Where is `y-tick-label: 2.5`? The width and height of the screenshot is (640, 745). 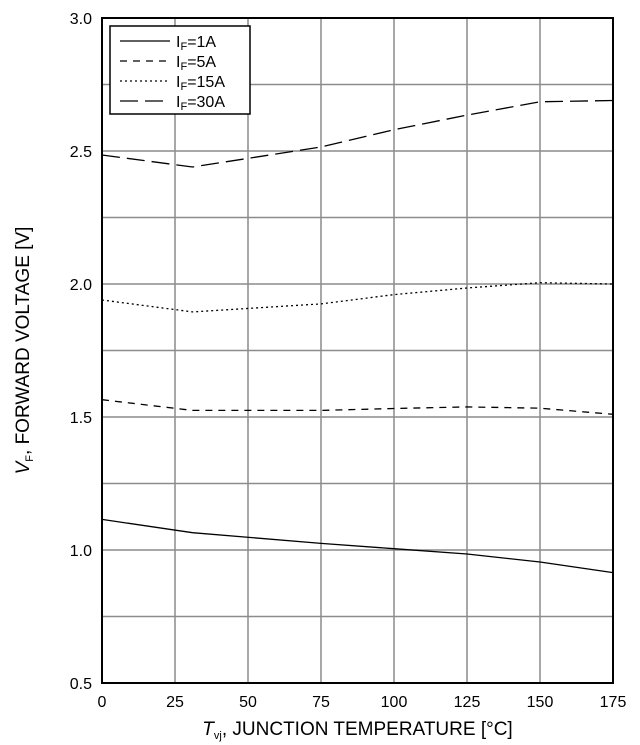 y-tick-label: 2.5 is located at coordinates (81, 152).